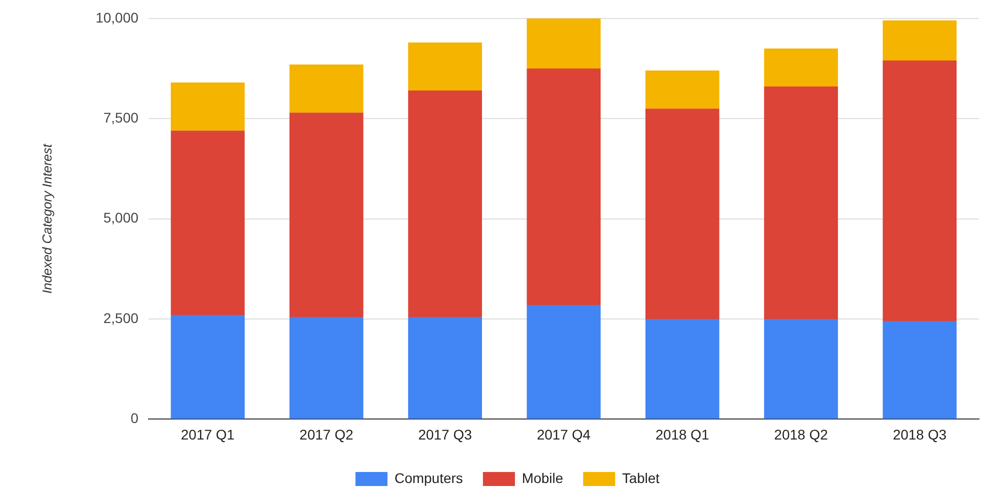  I want to click on legend-label: Mobile, so click(543, 478).